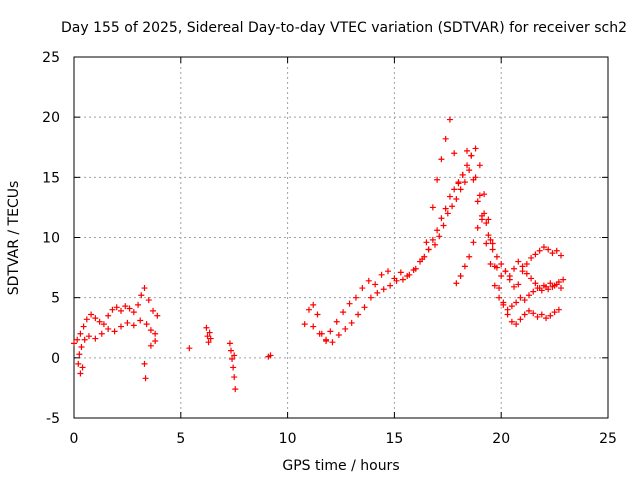  Describe the element at coordinates (55, 299) in the screenshot. I see `y-tick-label: 5` at that location.